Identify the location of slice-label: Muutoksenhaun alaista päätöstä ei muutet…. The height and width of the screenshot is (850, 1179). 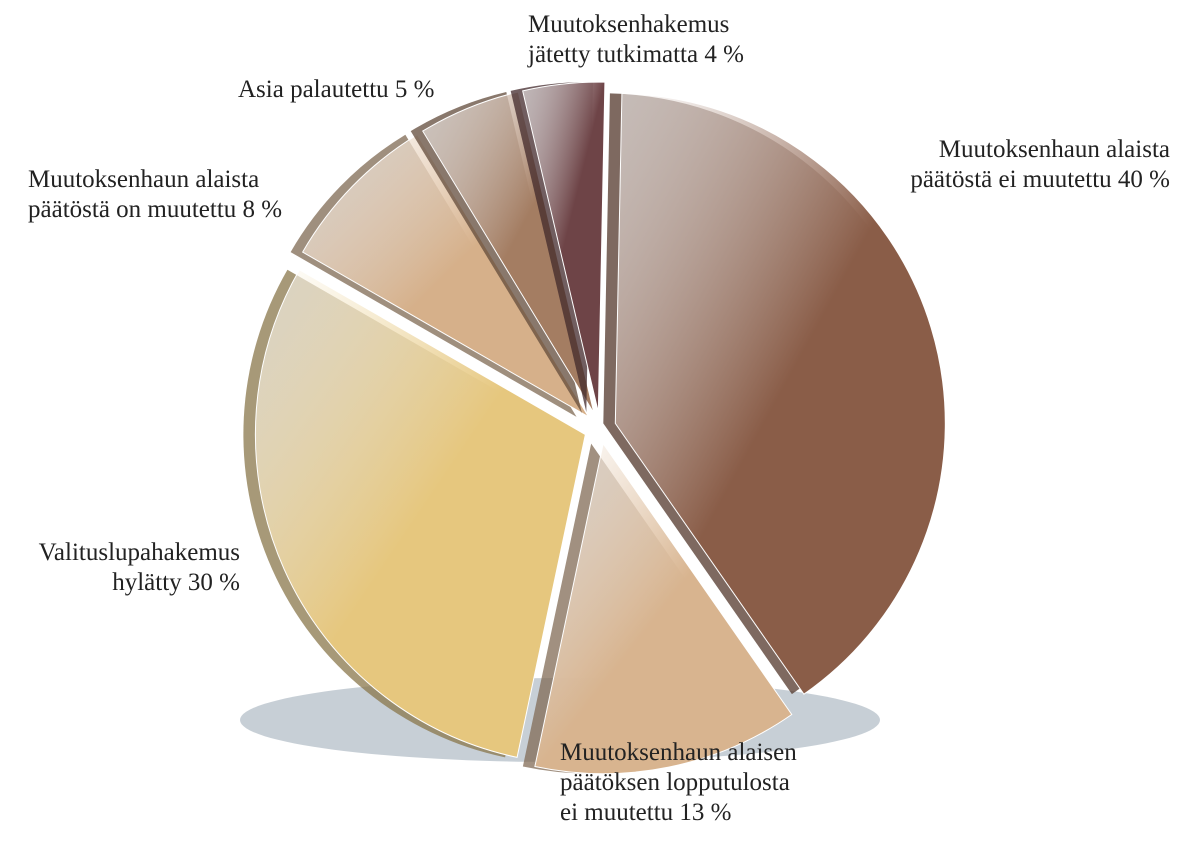
(1010, 165).